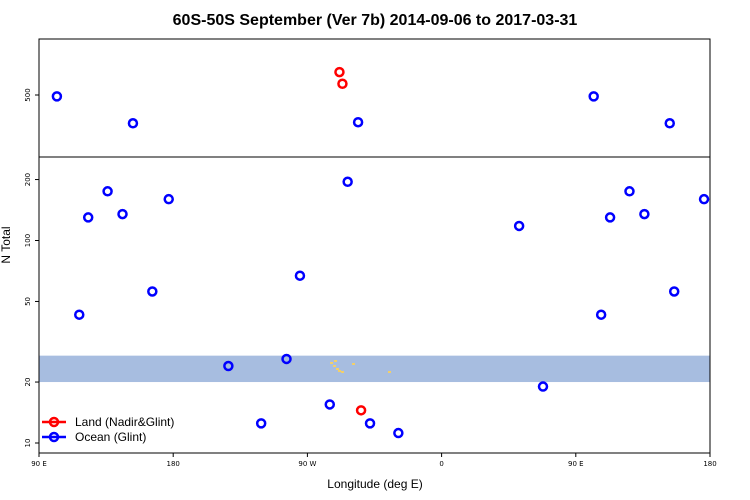 This screenshot has height=500, width=750. I want to click on y-axis-ticks-lower: 10 20 50 100 200, so click(31, 310).